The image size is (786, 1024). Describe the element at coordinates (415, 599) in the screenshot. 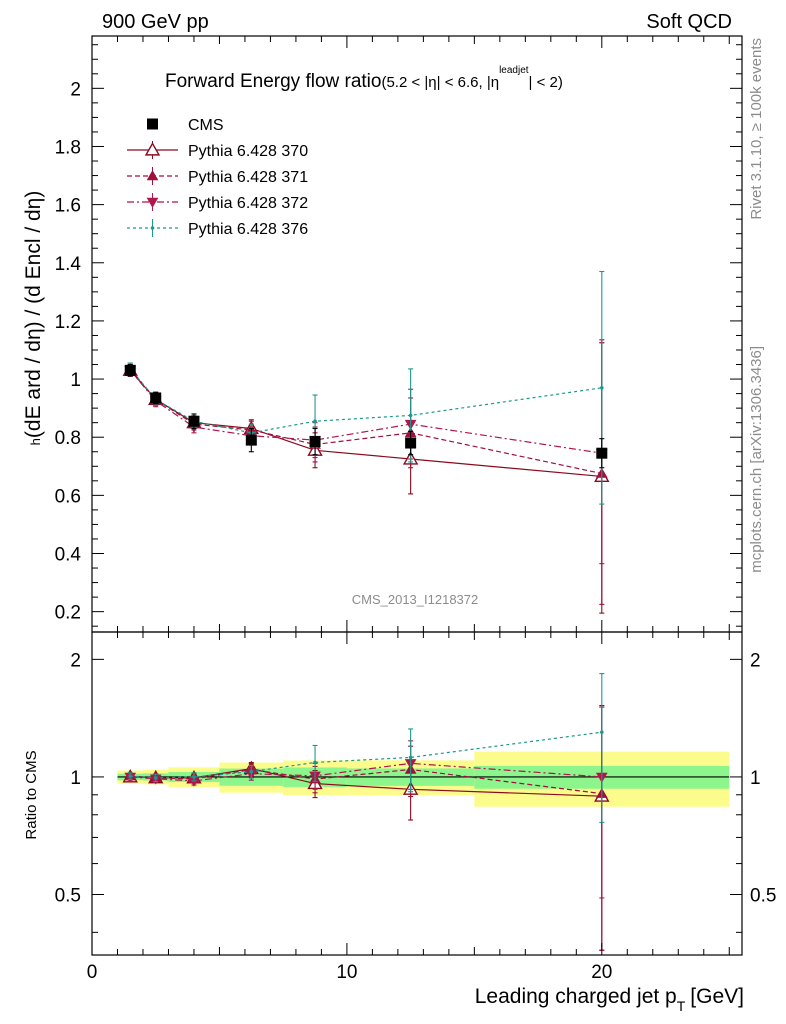

I see `analysis-watermark: CMS_2013_I1218372` at that location.